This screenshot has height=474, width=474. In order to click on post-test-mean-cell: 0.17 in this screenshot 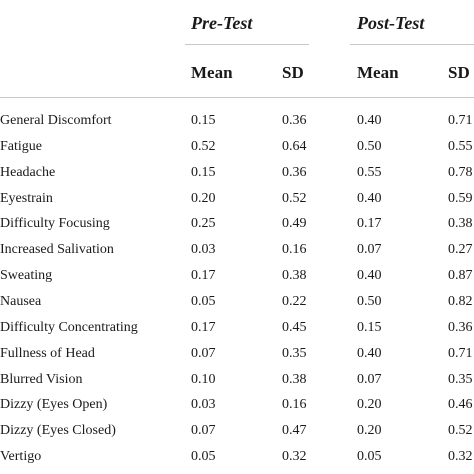, I will do `click(369, 223)`.